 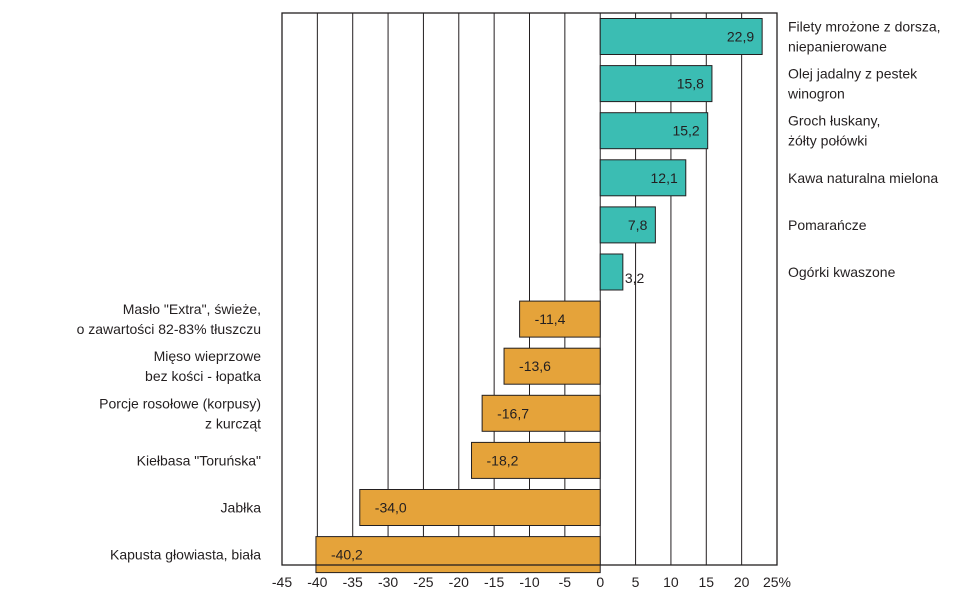 What do you see at coordinates (513, 413) in the screenshot?
I see `bar-value-label: -16,7` at bounding box center [513, 413].